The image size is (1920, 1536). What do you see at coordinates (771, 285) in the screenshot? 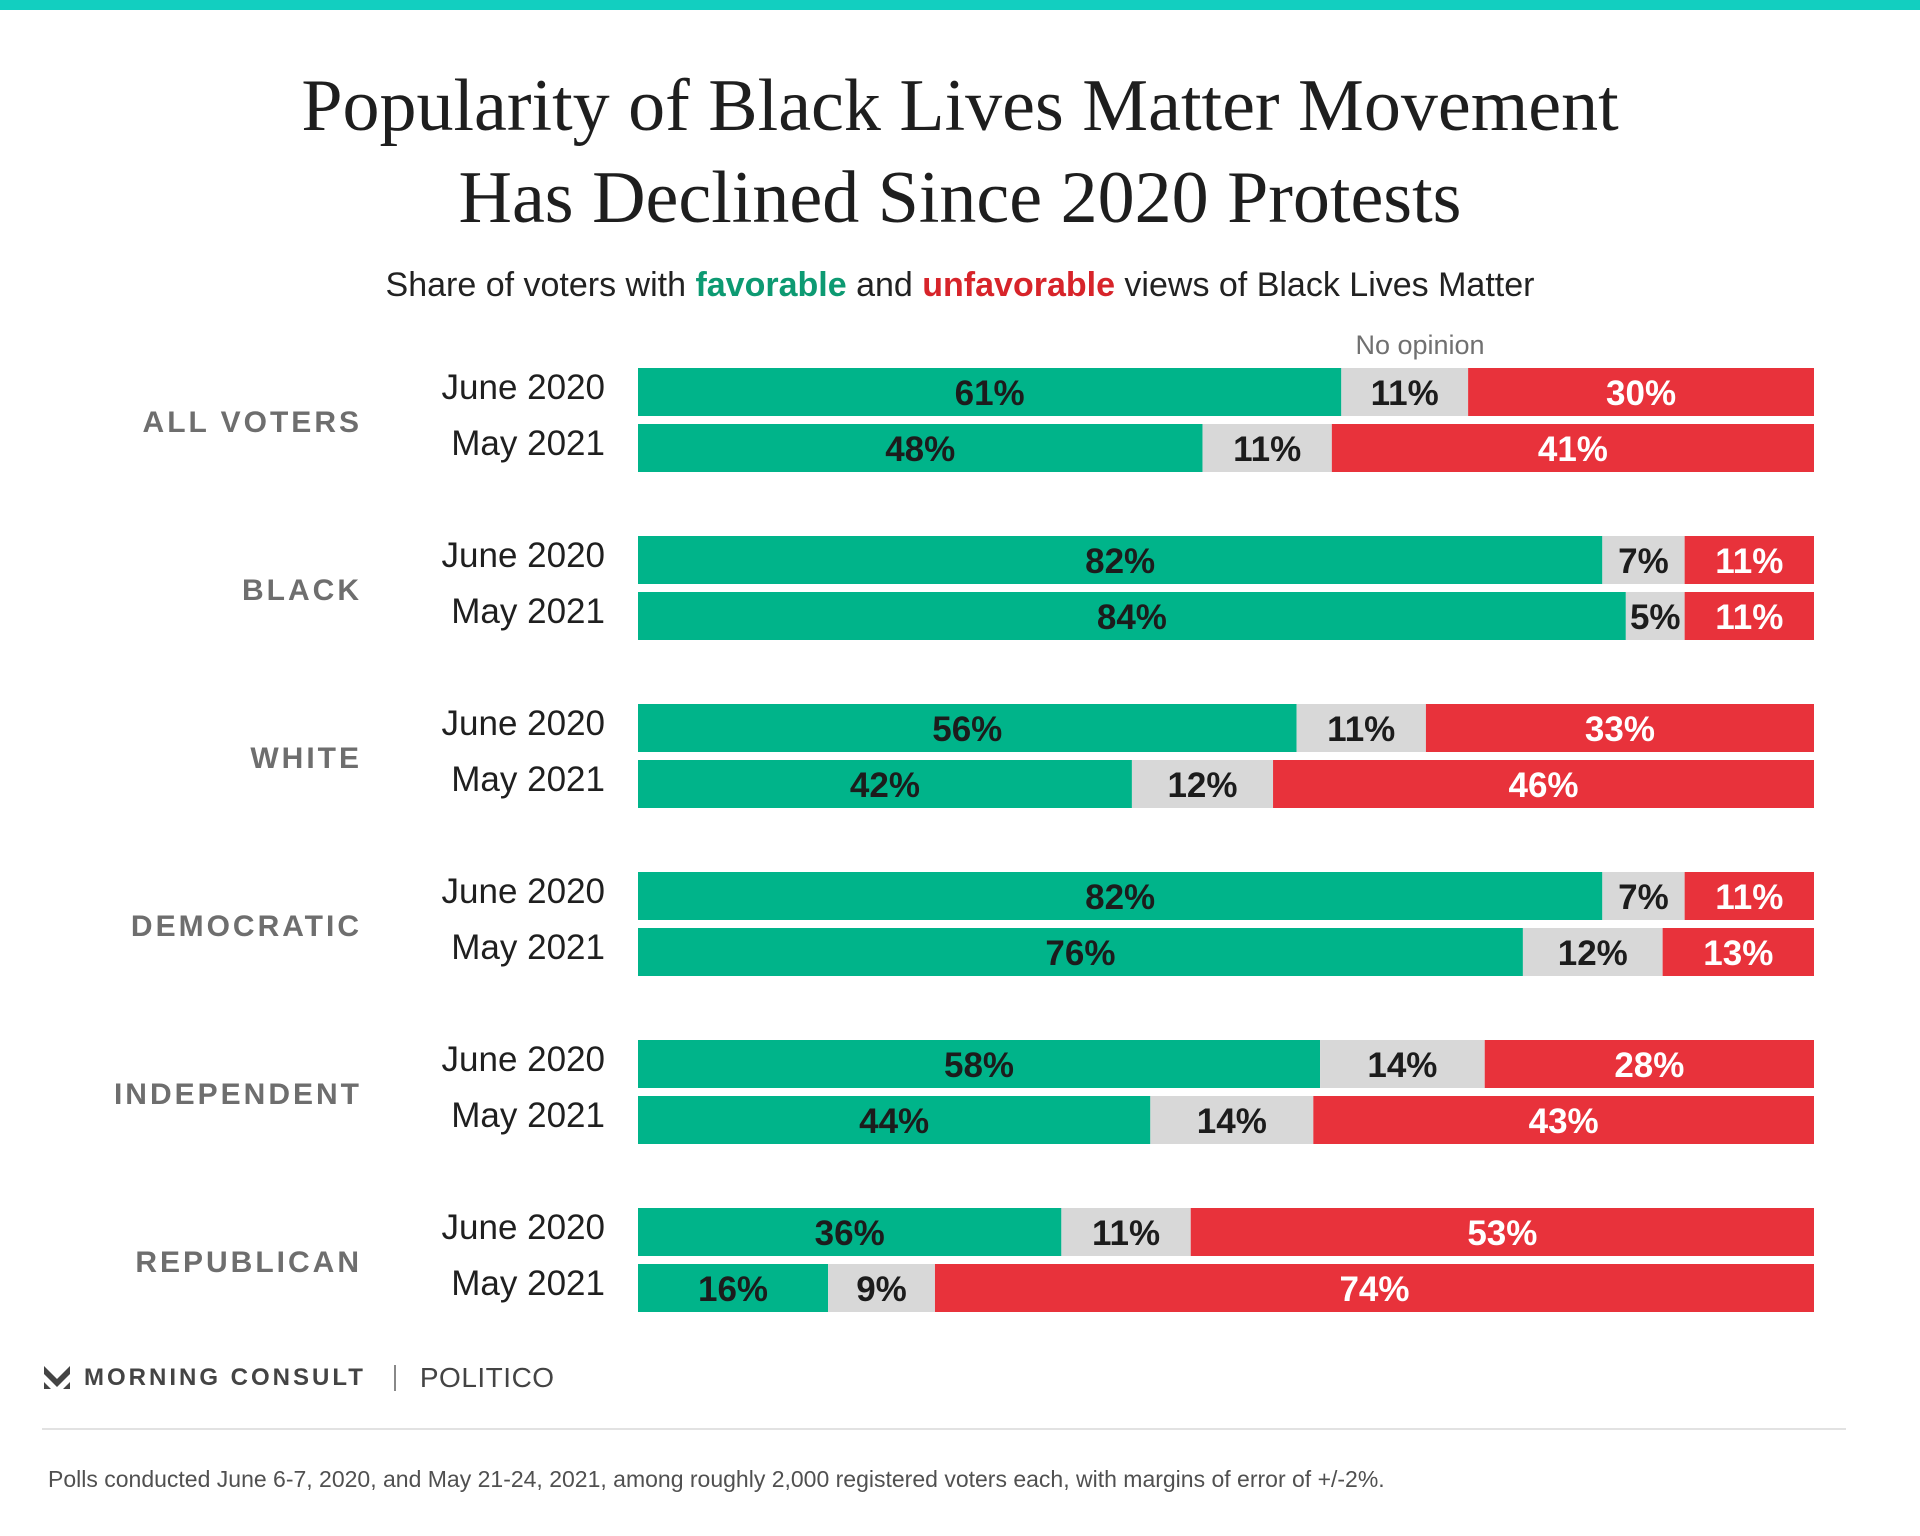
I see `subtitle-favorable: favorable` at bounding box center [771, 285].